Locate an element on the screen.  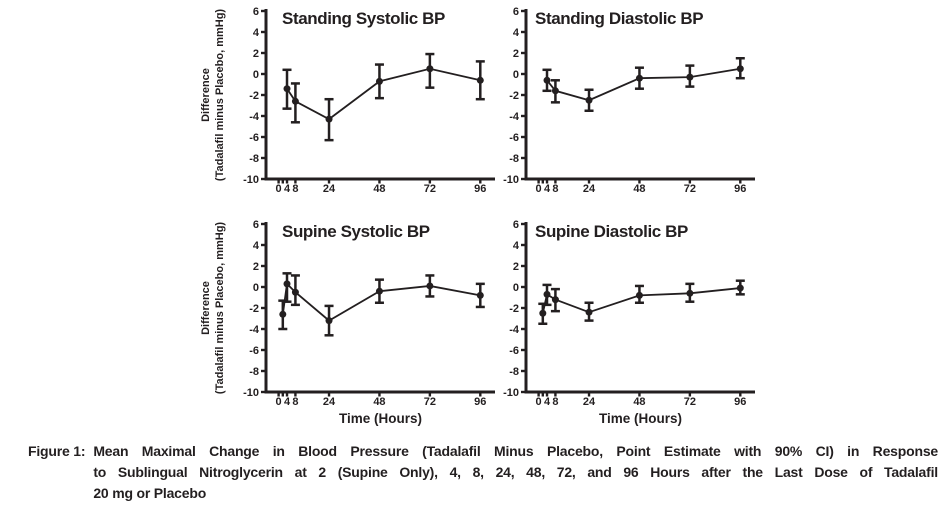
y-axis-label-line2: (Tadalafil minus Placebo, mmHg) is located at coordinates (220, 95).